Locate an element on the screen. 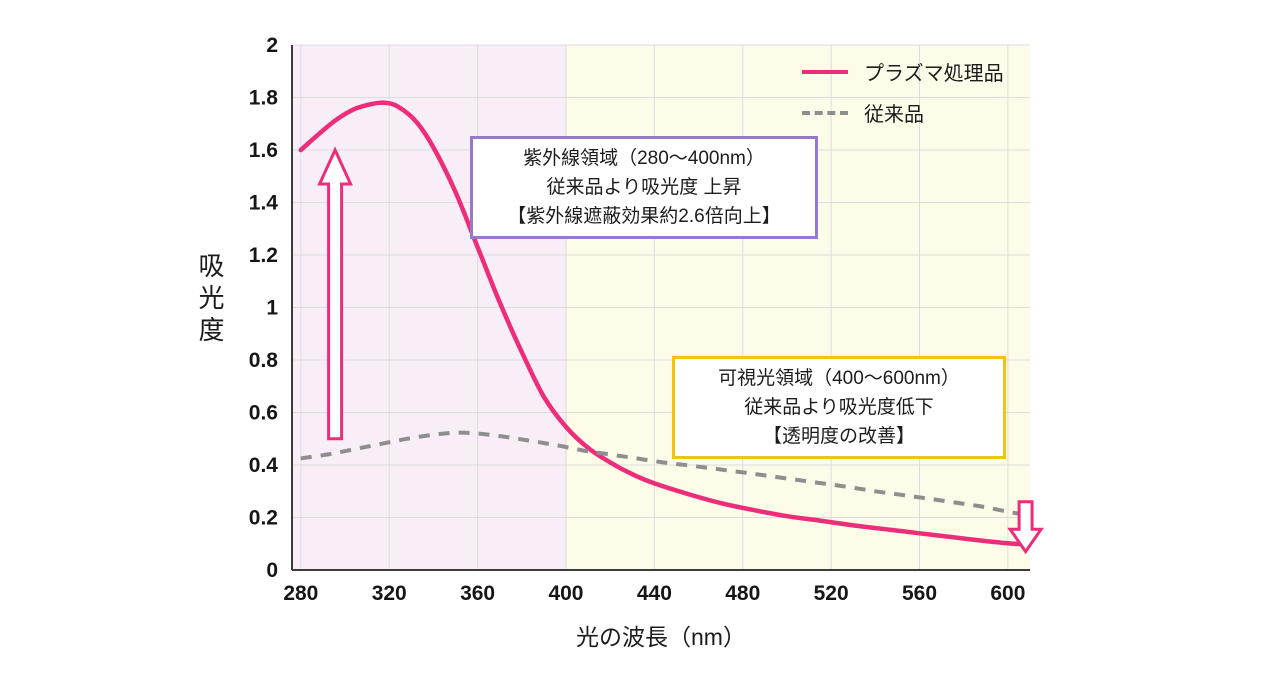  uv-annotation-line-2: 従来品より吸光度 上昇 is located at coordinates (644, 187).